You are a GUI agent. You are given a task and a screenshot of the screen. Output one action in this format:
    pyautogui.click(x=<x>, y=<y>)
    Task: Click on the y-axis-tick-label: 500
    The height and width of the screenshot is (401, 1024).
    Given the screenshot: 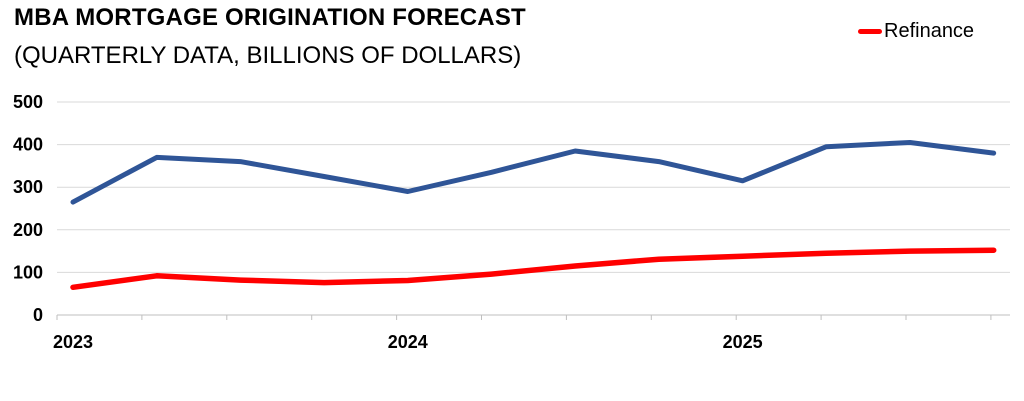 What is the action you would take?
    pyautogui.click(x=28, y=102)
    